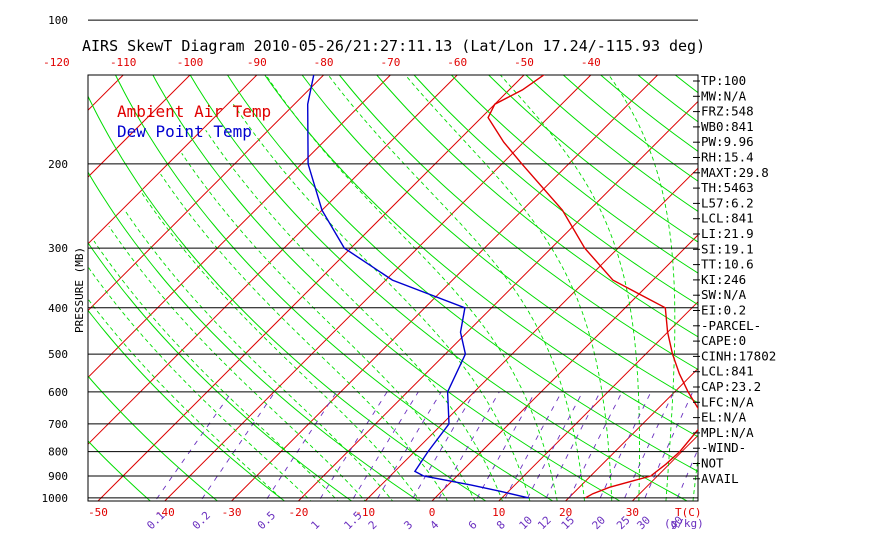 The width and height of the screenshot is (870, 560). Describe the element at coordinates (738, 355) in the screenshot. I see `stability-index-label: CINH:17802` at that location.